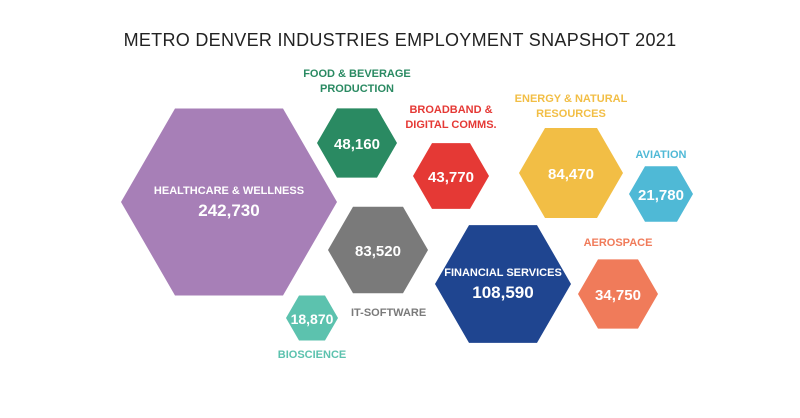 This screenshot has width=800, height=418. I want to click on label-aerospace-value: 34,750, so click(618, 295).